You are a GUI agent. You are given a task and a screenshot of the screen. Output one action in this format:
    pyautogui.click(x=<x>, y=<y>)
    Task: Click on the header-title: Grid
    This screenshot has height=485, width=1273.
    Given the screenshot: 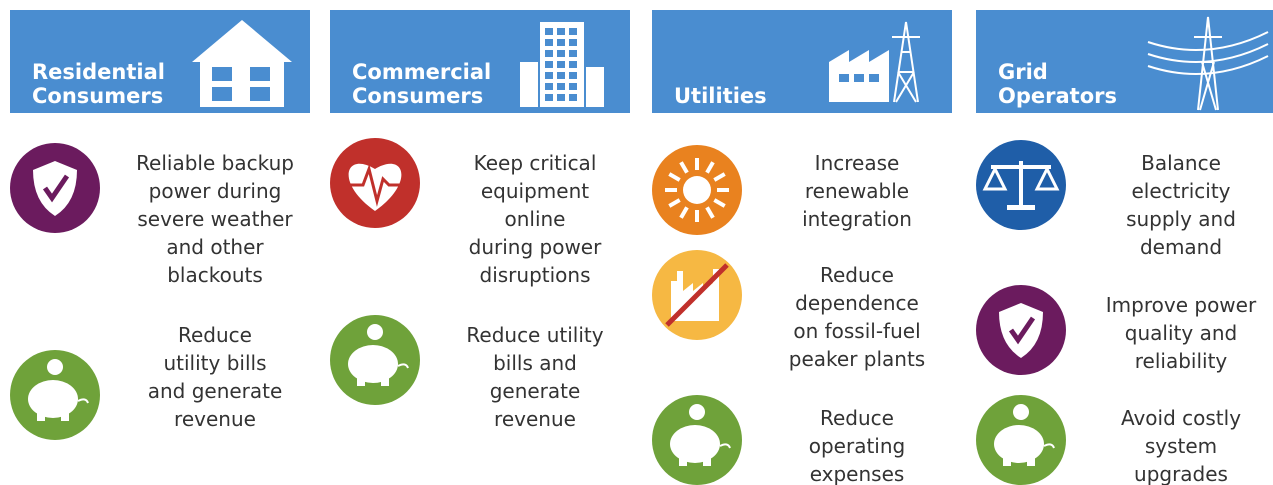 What is the action you would take?
    pyautogui.click(x=1023, y=72)
    